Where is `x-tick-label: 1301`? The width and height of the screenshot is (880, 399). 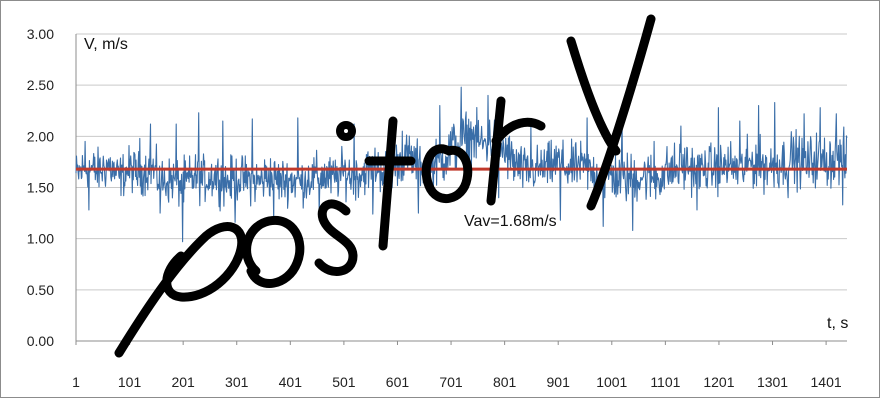 x-tick-label: 1301 is located at coordinates (772, 382).